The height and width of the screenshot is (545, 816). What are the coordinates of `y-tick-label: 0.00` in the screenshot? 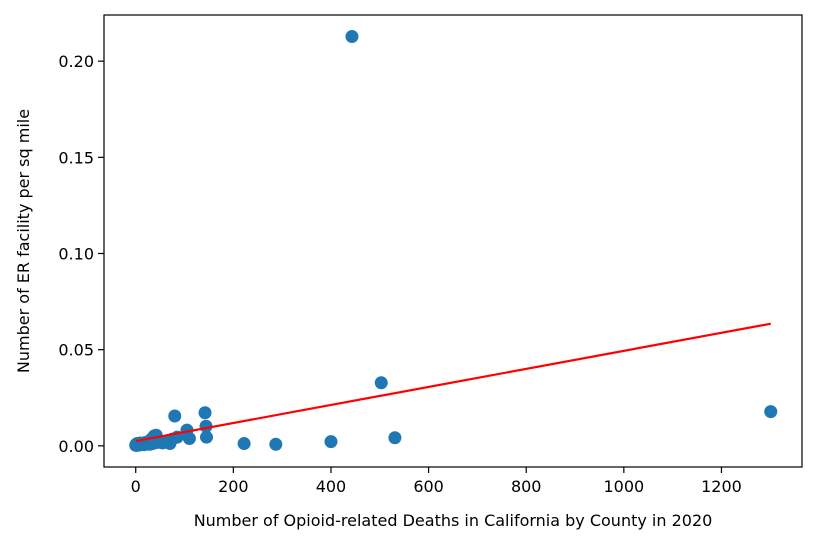 It's located at (76, 446).